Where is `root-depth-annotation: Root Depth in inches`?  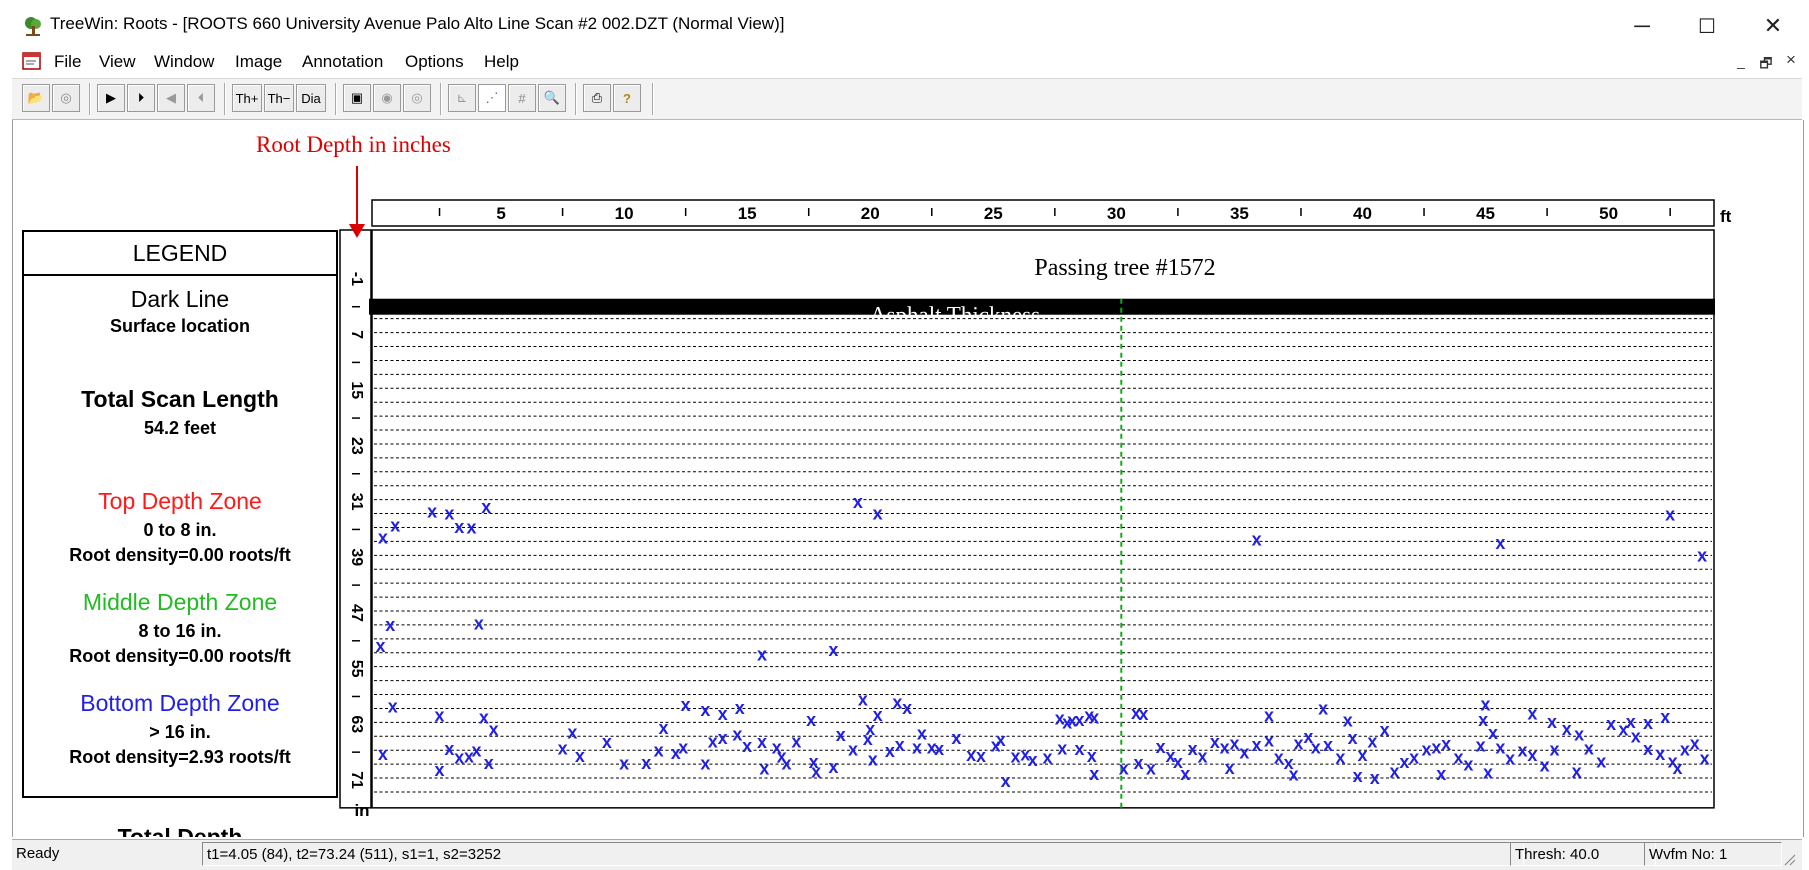 root-depth-annotation: Root Depth in inches is located at coordinates (353, 144).